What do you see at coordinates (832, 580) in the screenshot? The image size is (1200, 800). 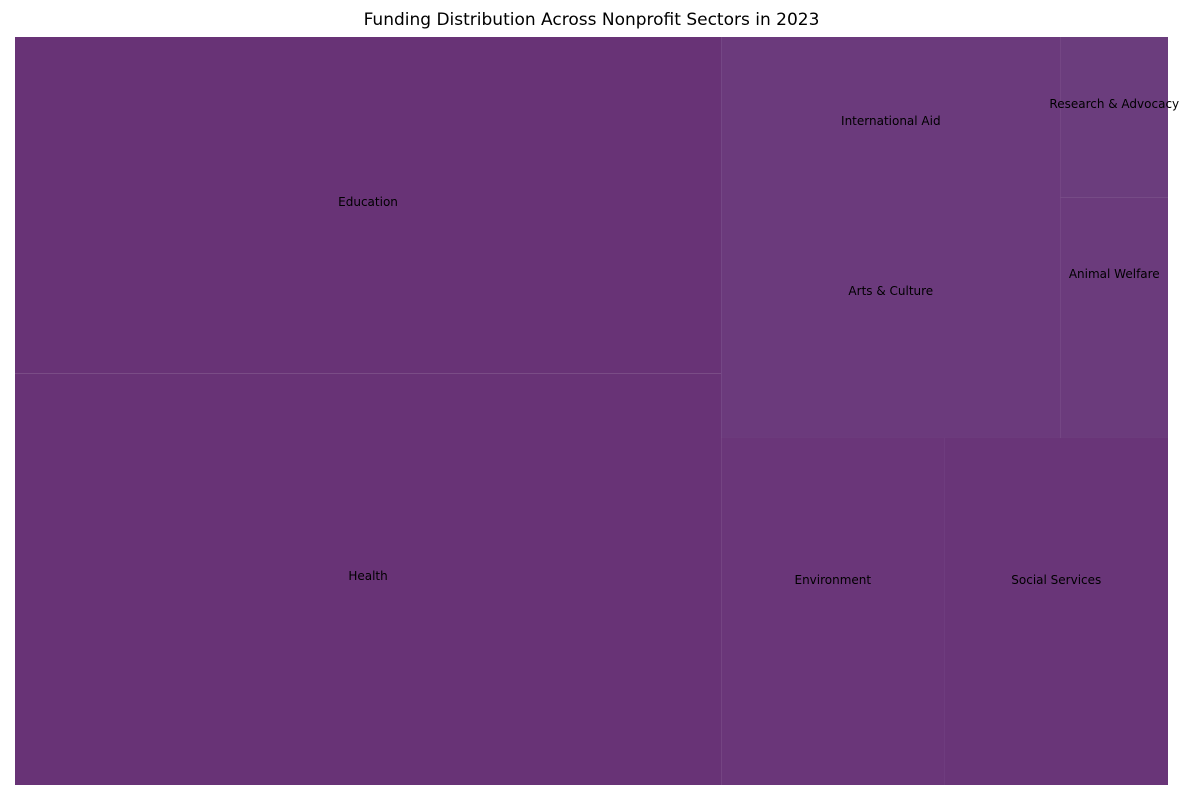 I see `tile-label-environment: Environment` at bounding box center [832, 580].